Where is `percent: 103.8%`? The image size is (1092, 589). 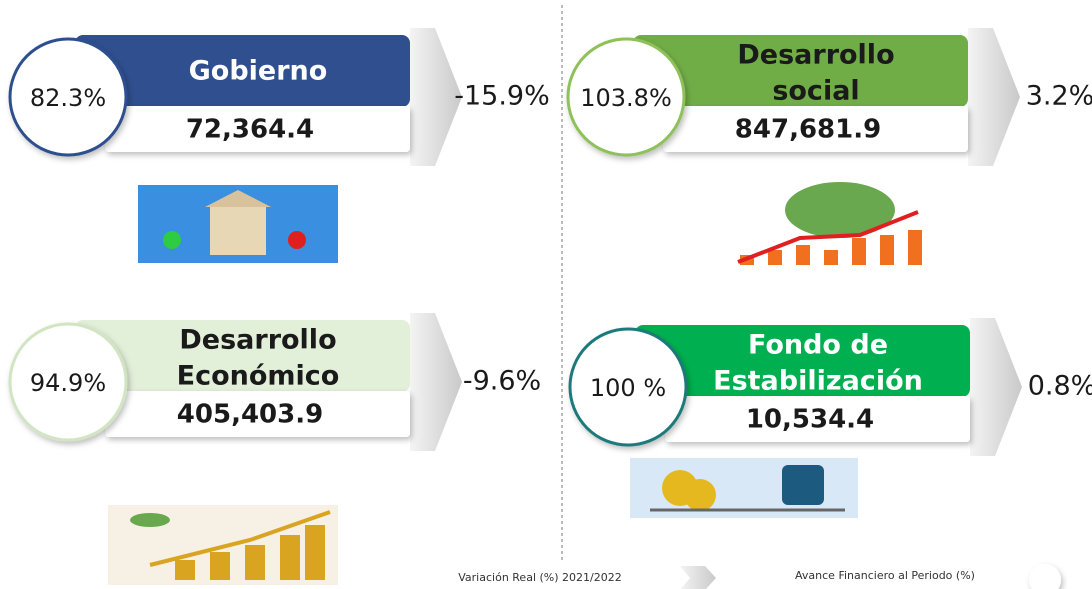
percent: 103.8% is located at coordinates (626, 98).